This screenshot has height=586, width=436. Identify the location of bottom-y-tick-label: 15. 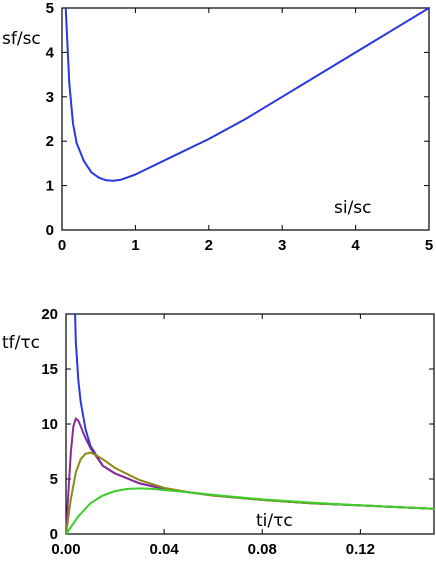
(49, 369).